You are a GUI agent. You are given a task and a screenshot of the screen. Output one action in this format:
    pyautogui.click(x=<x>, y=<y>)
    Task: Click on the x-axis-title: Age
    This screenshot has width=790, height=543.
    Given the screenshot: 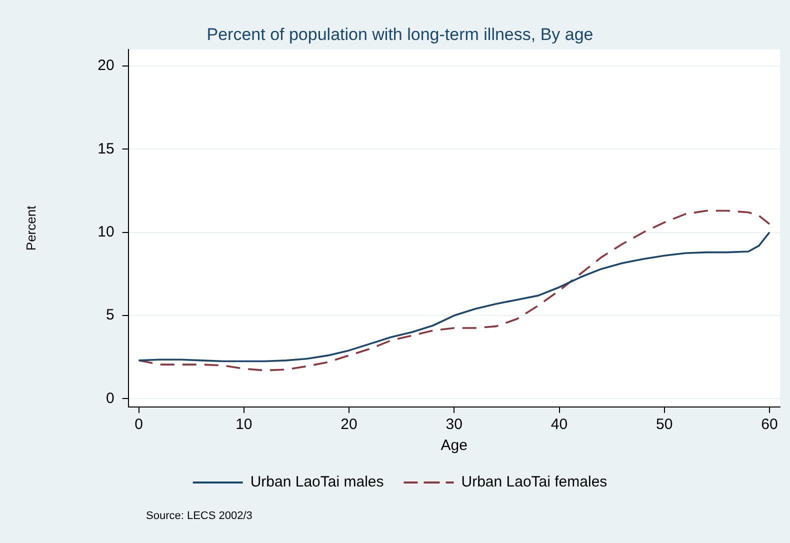 What is the action you would take?
    pyautogui.click(x=454, y=445)
    